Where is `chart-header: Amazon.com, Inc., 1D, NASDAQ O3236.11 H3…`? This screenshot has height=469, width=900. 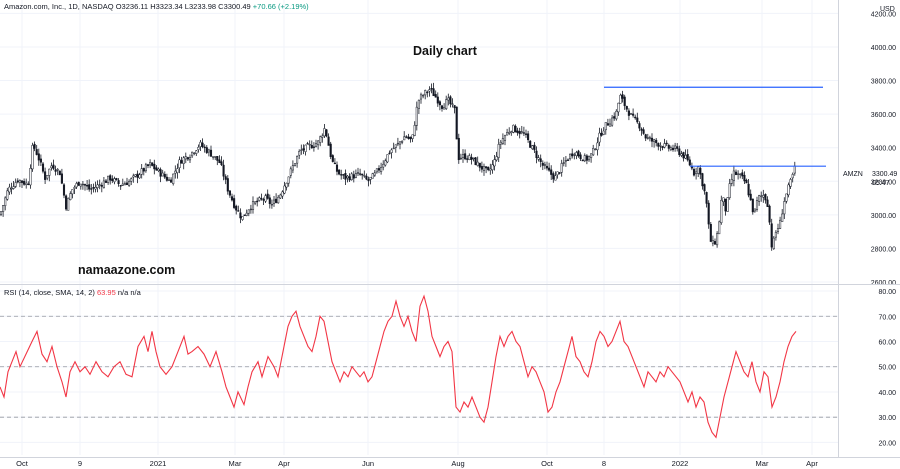
chart-header: Amazon.com, Inc., 1D, NASDAQ O3236.11 H3… is located at coordinates (156, 6).